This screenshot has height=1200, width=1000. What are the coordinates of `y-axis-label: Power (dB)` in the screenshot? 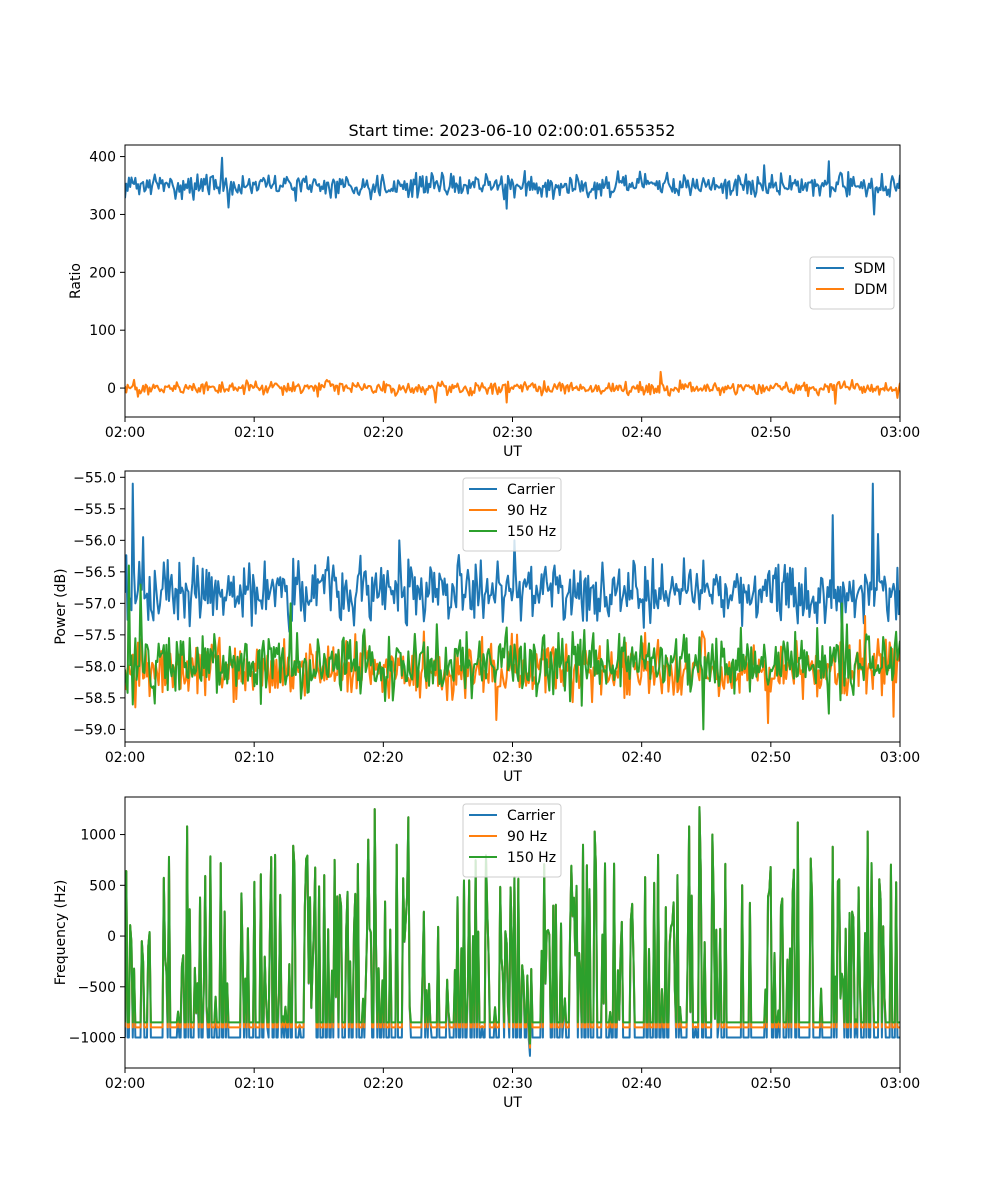 It's located at (61, 606).